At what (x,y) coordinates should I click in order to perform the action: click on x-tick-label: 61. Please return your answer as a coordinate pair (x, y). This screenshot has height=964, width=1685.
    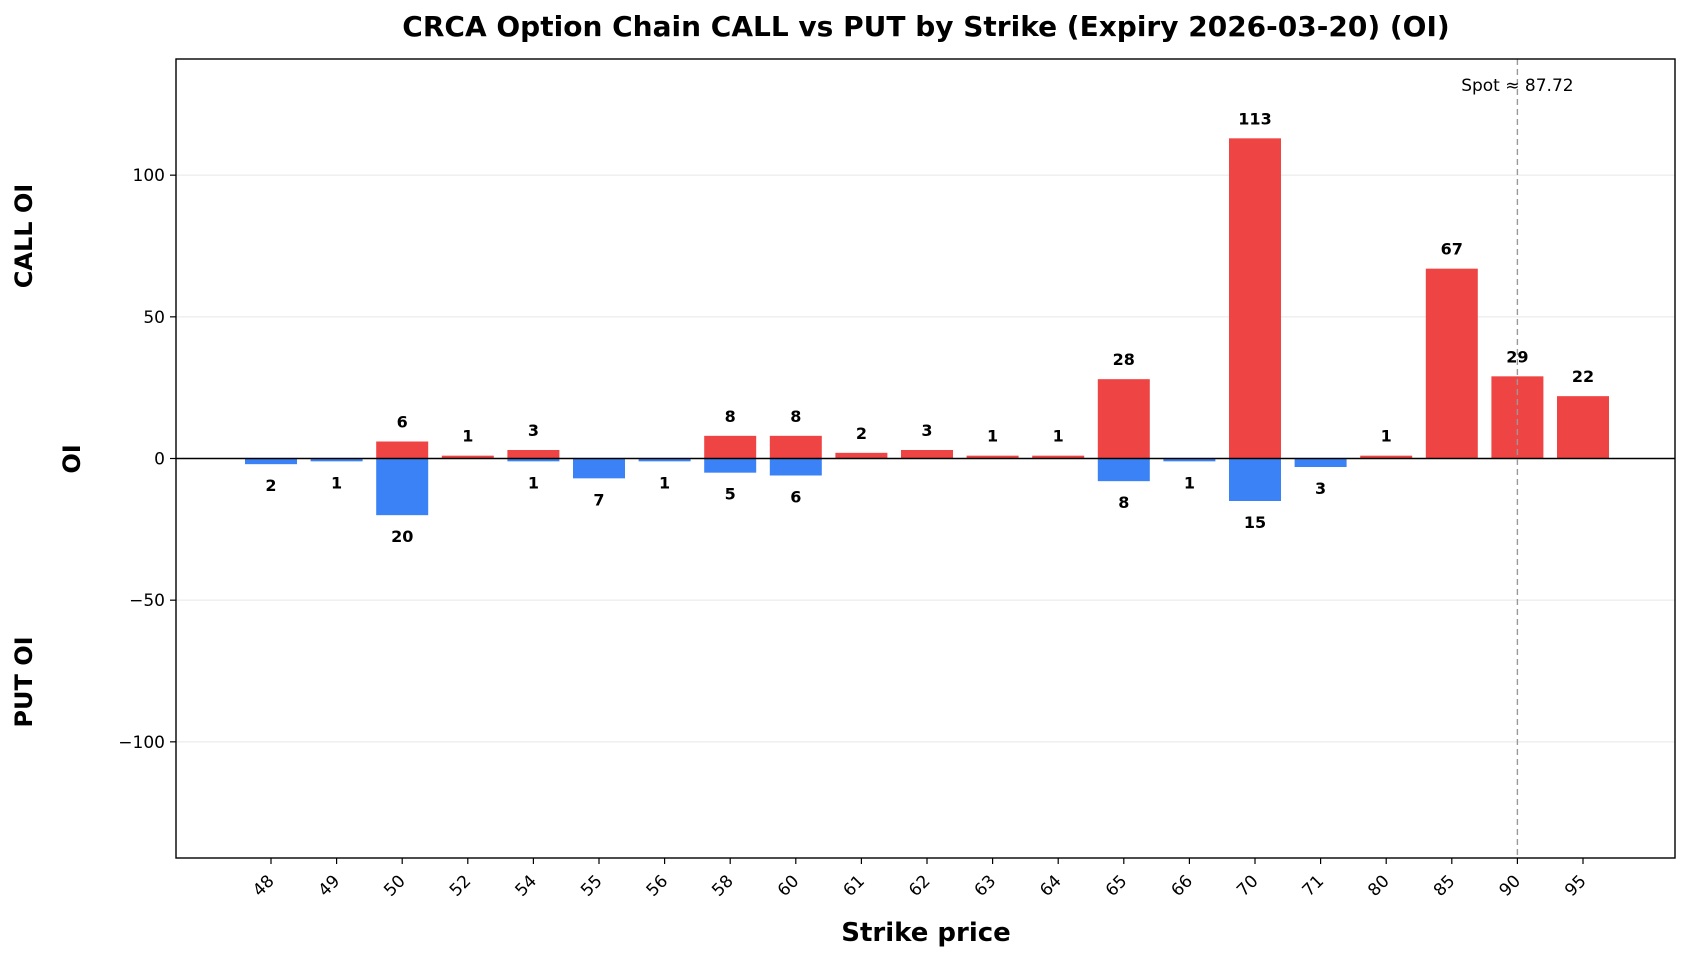
    Looking at the image, I should click on (853, 885).